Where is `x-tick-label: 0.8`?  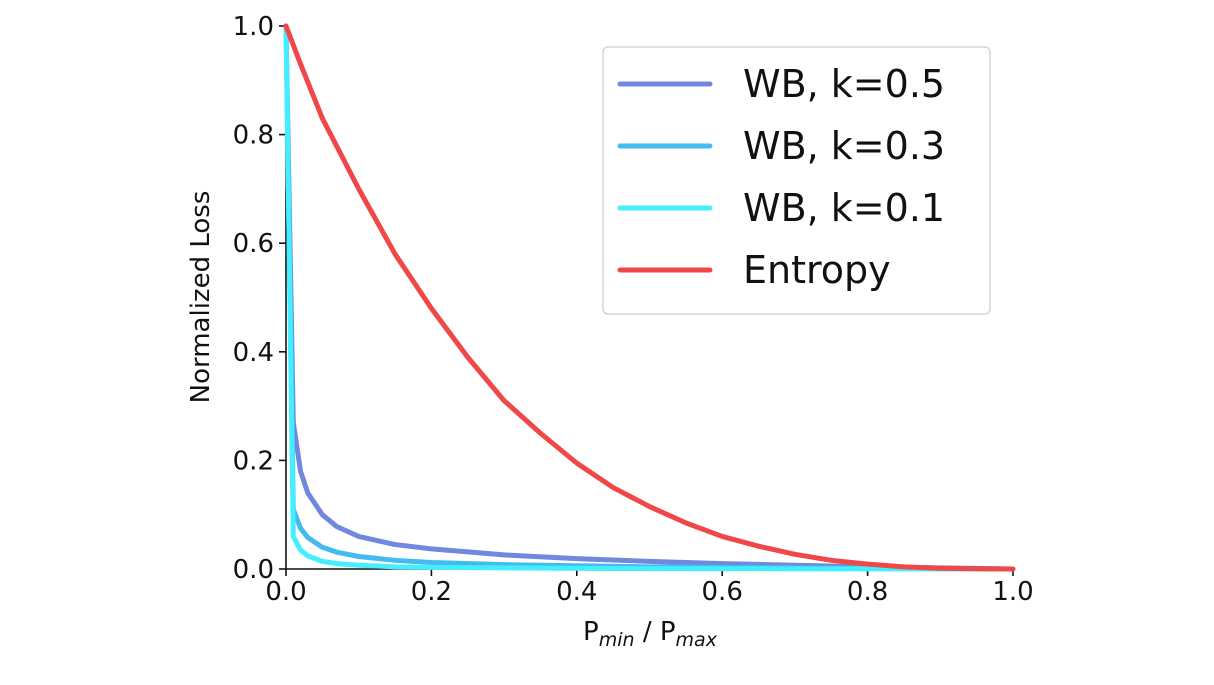 x-tick-label: 0.8 is located at coordinates (867, 592).